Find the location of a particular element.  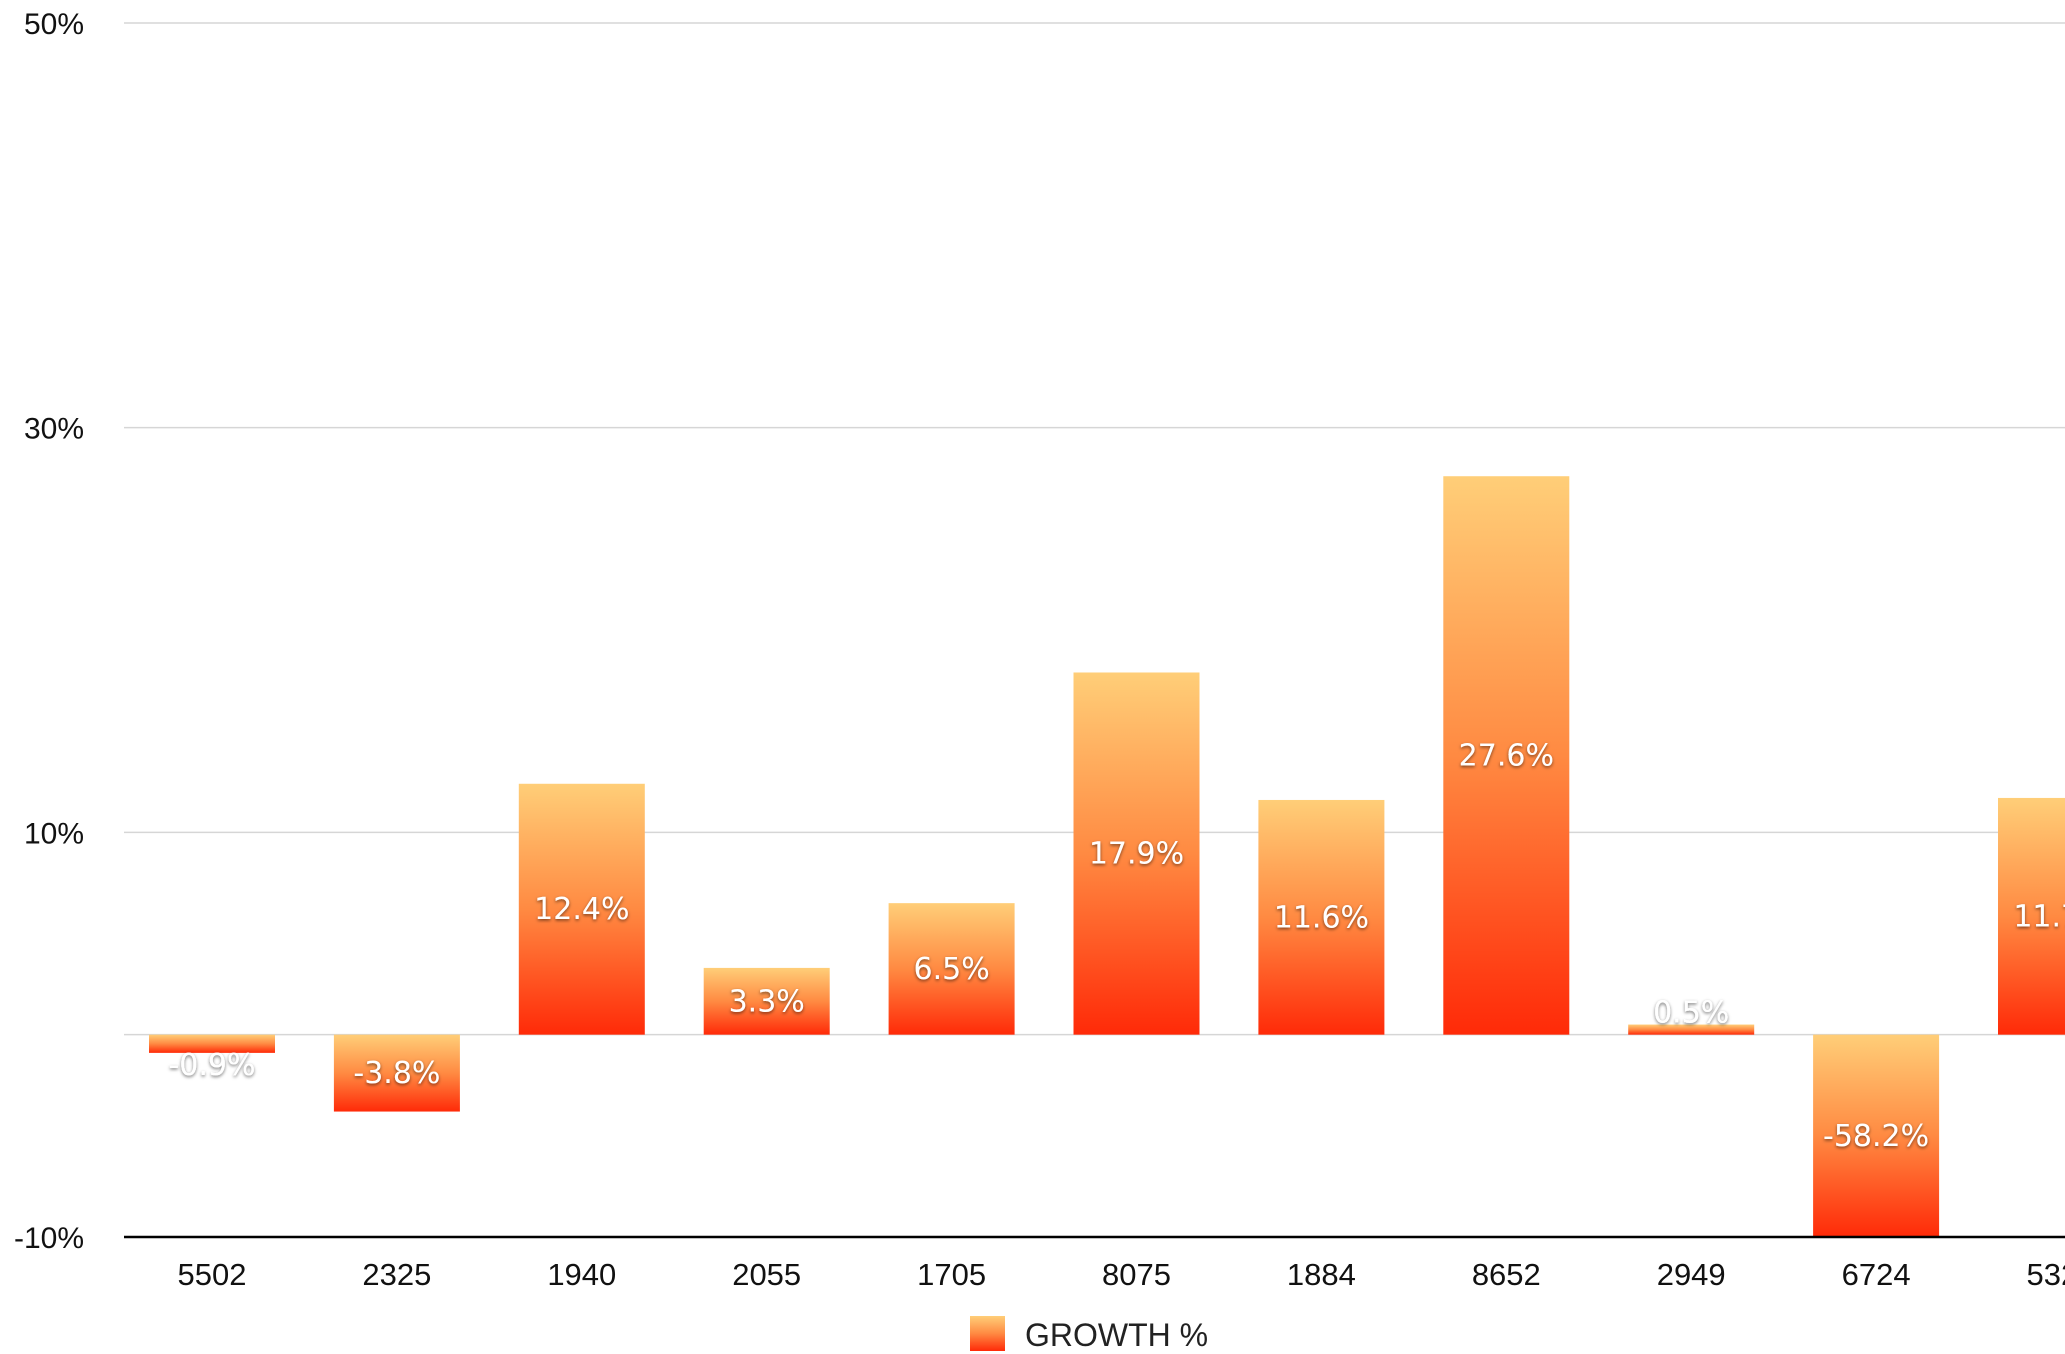

y-tick-label: -10% is located at coordinates (49, 1238).